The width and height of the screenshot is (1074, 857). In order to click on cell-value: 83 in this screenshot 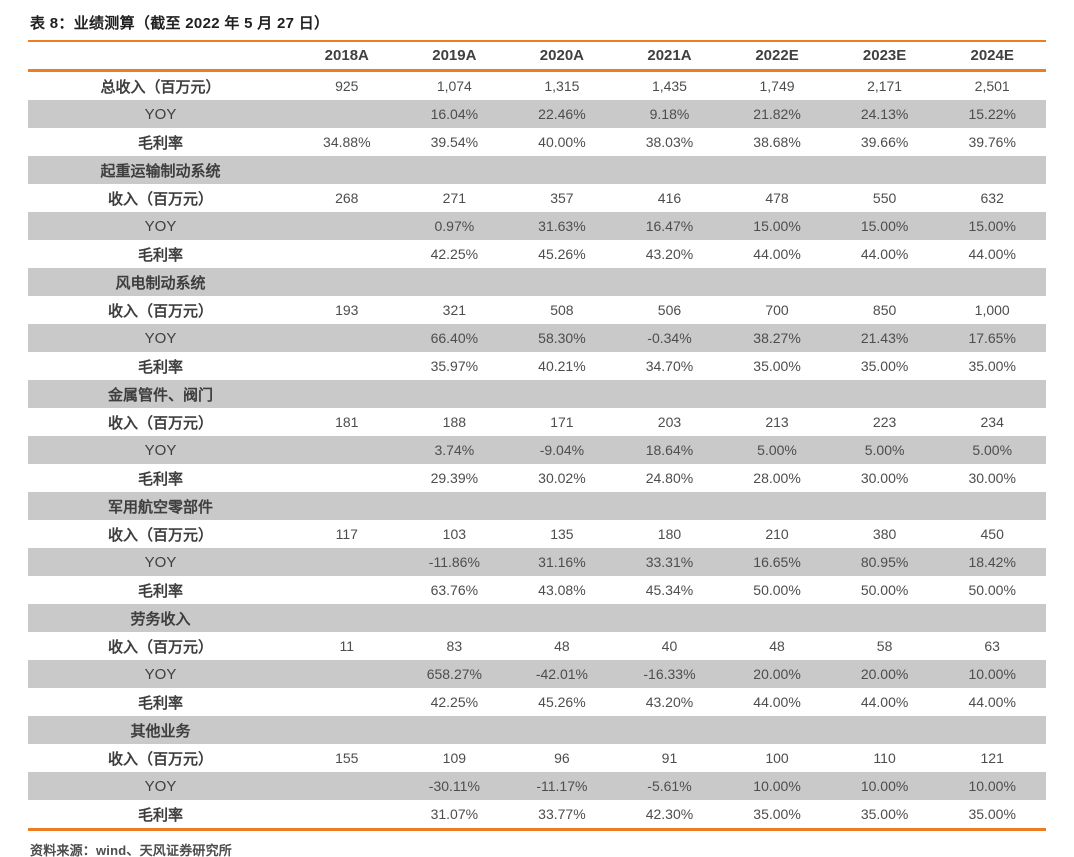, I will do `click(454, 646)`.